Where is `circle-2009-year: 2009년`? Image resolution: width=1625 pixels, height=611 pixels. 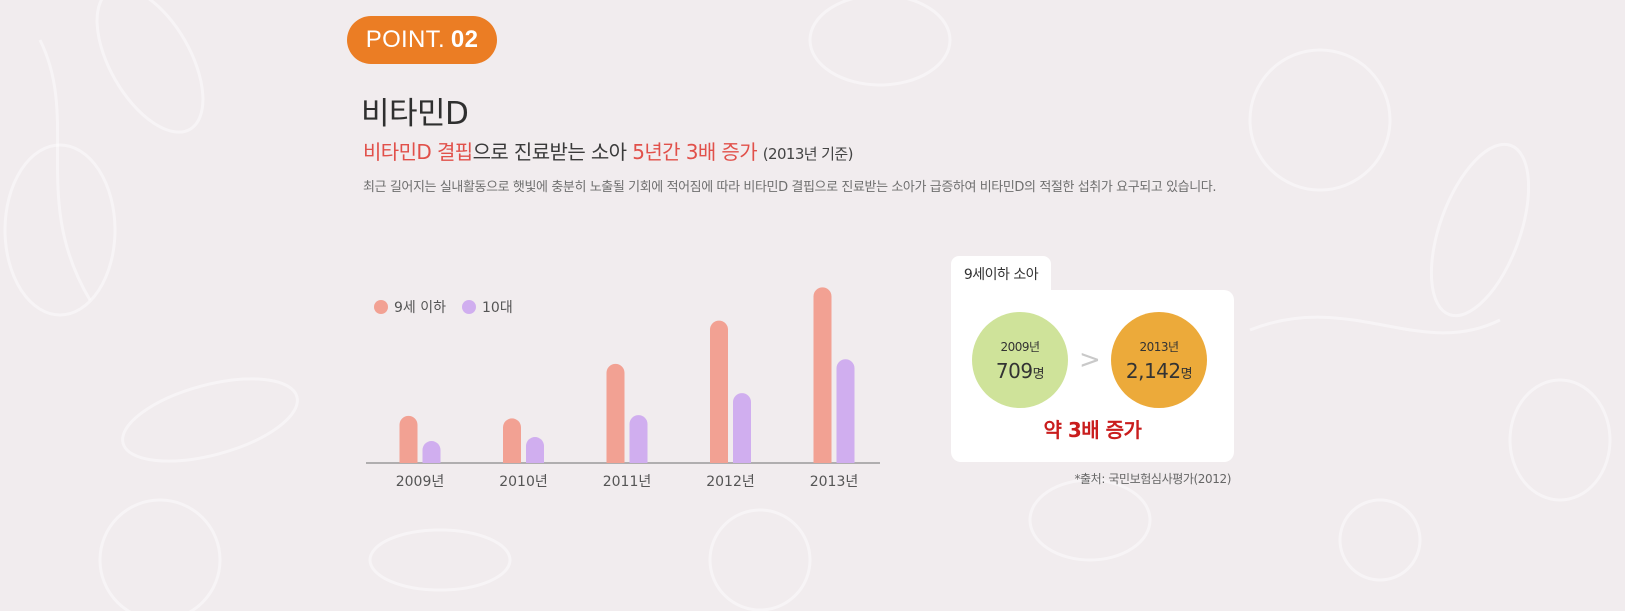
circle-2009-year: 2009년 is located at coordinates (1020, 346).